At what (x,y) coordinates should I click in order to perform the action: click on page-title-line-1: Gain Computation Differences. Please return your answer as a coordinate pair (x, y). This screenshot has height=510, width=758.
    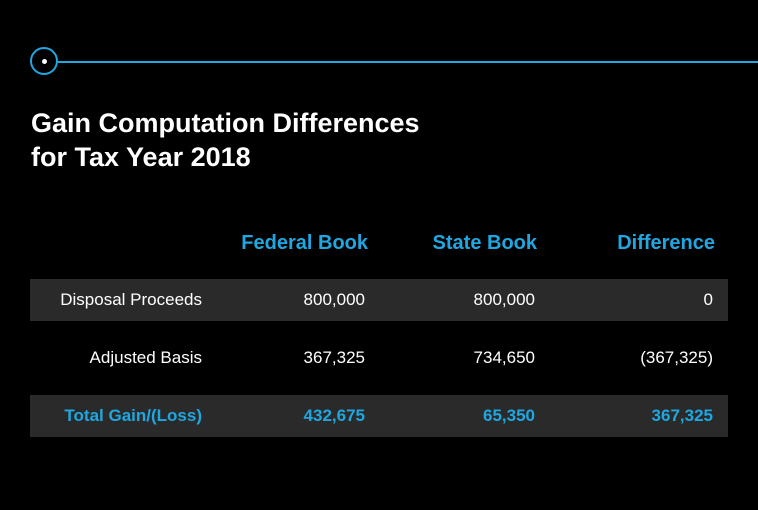
    Looking at the image, I should click on (225, 123).